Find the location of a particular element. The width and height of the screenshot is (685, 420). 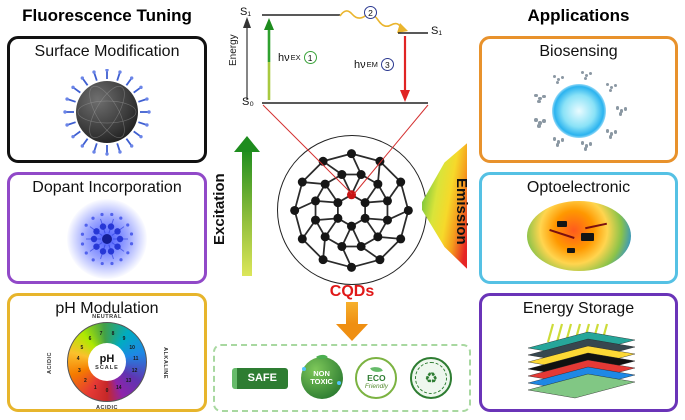

stack-layer is located at coordinates (581, 386).